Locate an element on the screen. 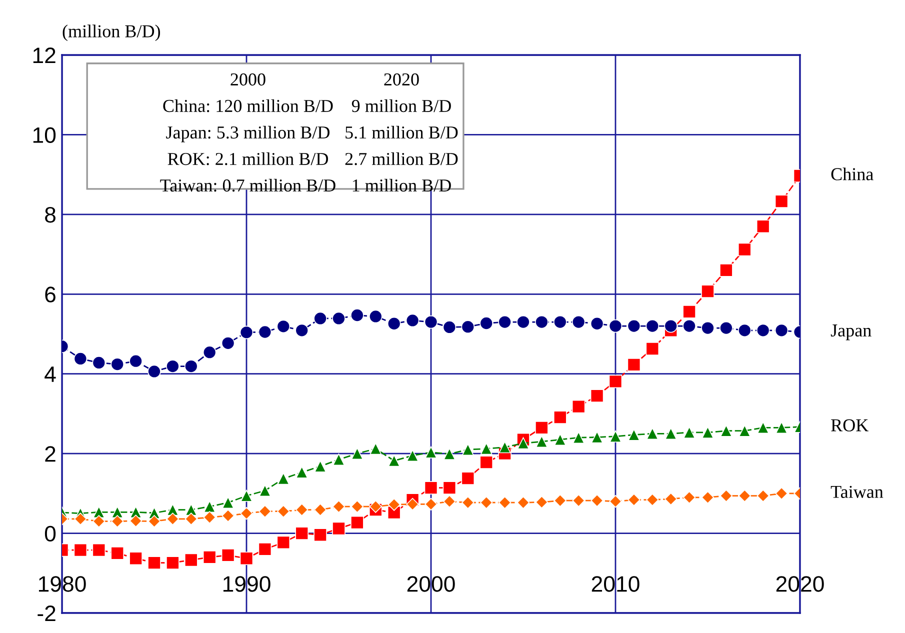 The width and height of the screenshot is (905, 633). series-label: Japan is located at coordinates (851, 332).